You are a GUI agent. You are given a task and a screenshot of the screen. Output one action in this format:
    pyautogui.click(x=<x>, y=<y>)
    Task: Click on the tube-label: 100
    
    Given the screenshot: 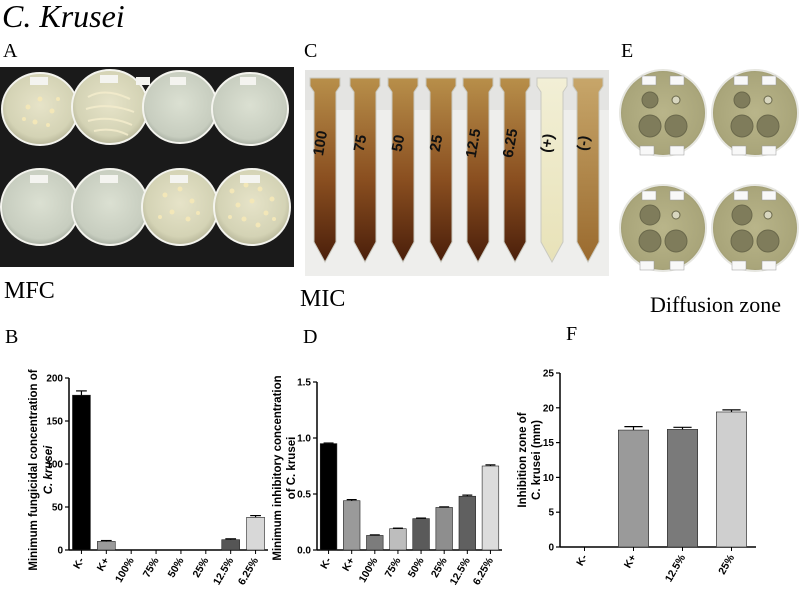 What is the action you would take?
    pyautogui.click(x=320, y=143)
    